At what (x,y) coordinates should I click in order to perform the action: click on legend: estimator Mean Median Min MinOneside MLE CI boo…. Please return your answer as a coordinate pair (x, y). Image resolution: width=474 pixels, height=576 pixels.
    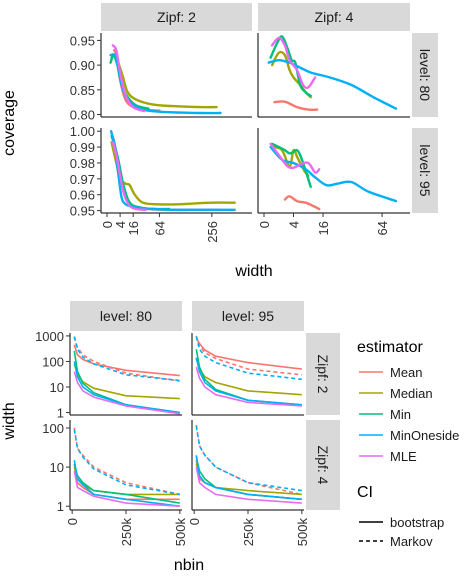
    Looking at the image, I should click on (408, 444).